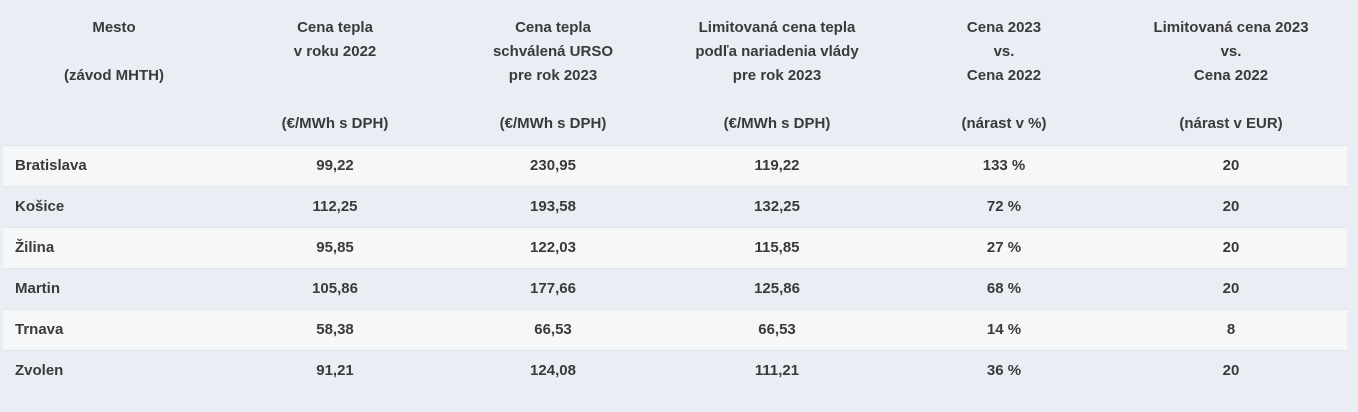  What do you see at coordinates (777, 51) in the screenshot?
I see `header-text: podľa nariadenia vlády` at bounding box center [777, 51].